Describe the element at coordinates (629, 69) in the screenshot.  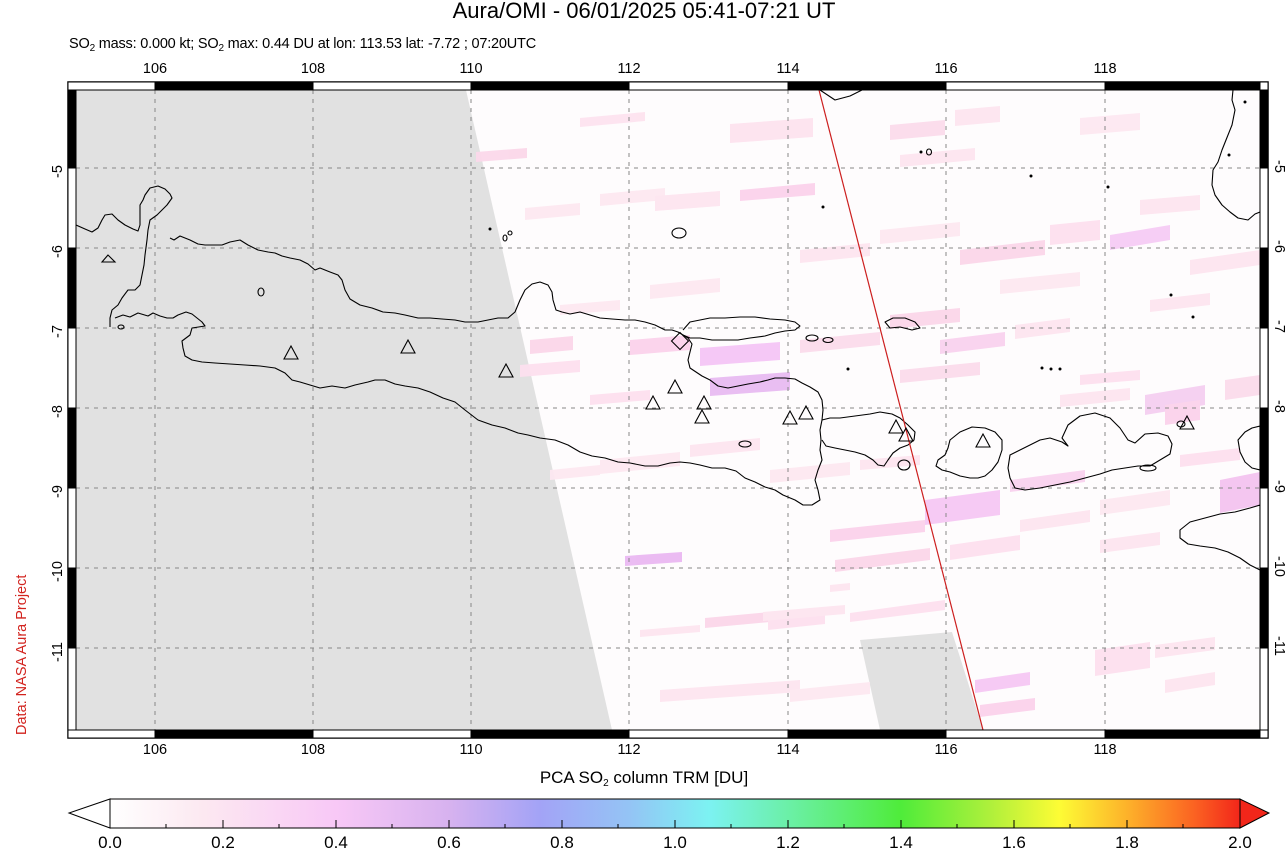
I see `x-tick-top: 112` at that location.